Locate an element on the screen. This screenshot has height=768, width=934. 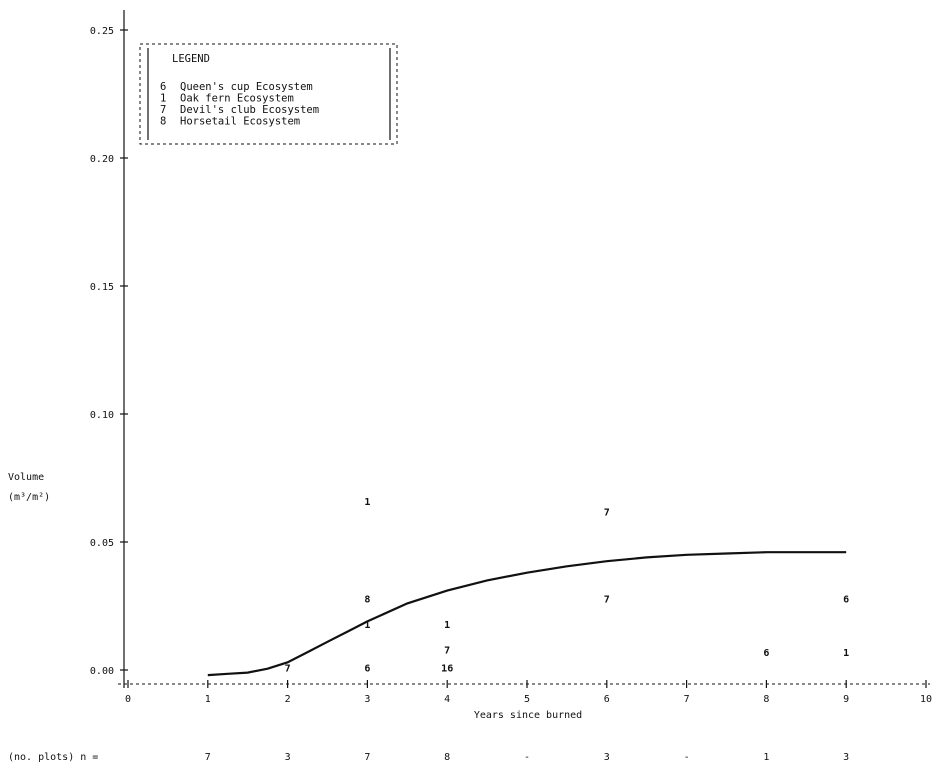
y-tick-label: 0.10 is located at coordinates (102, 415).